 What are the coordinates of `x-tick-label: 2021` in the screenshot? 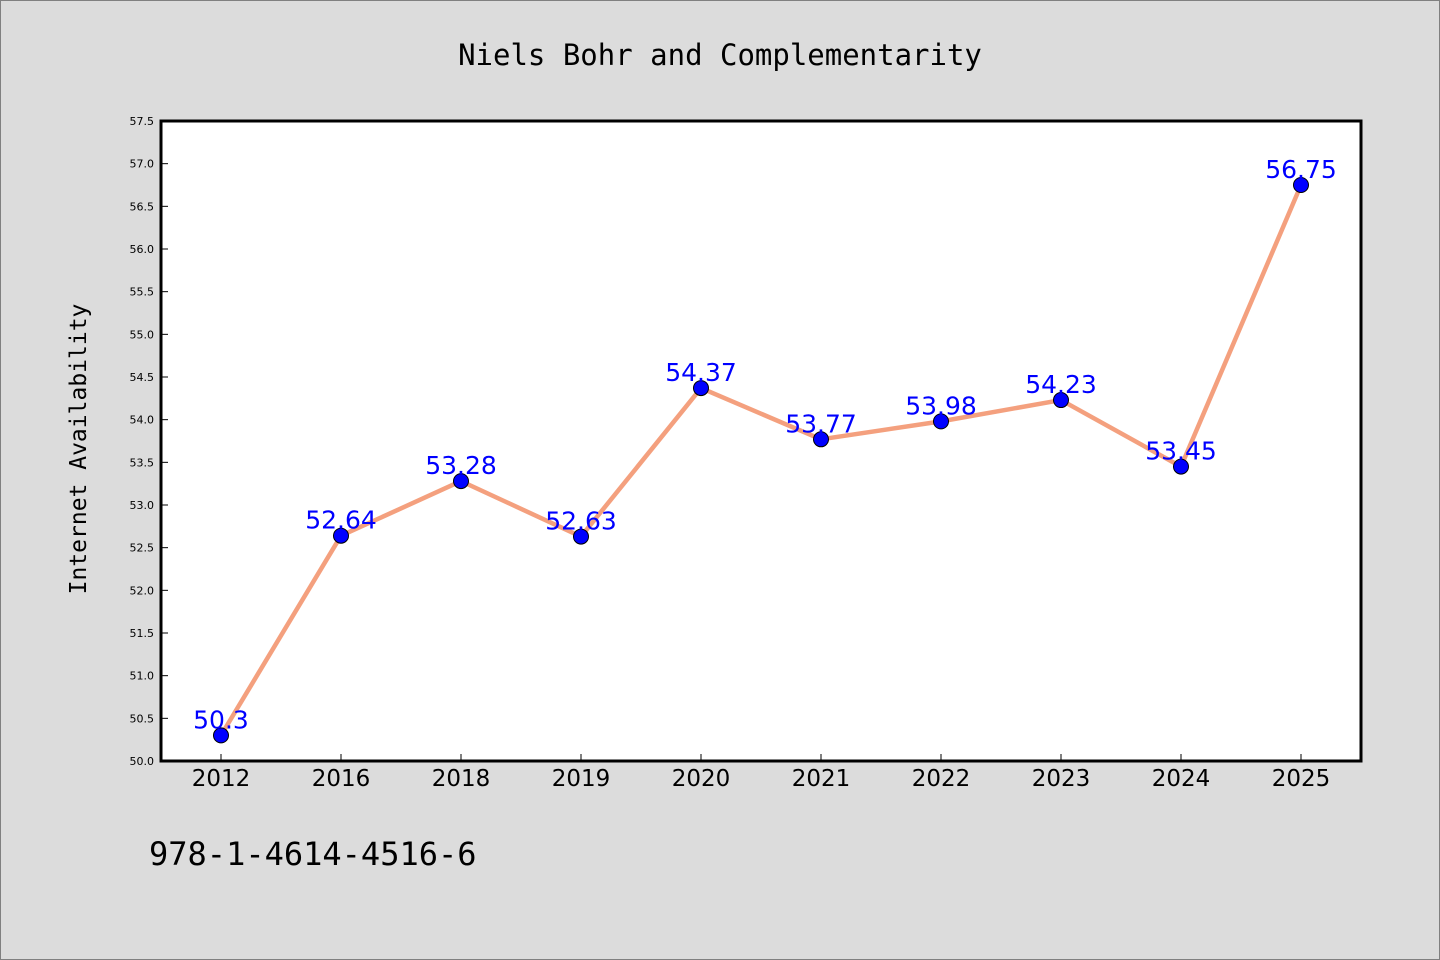 It's located at (821, 779).